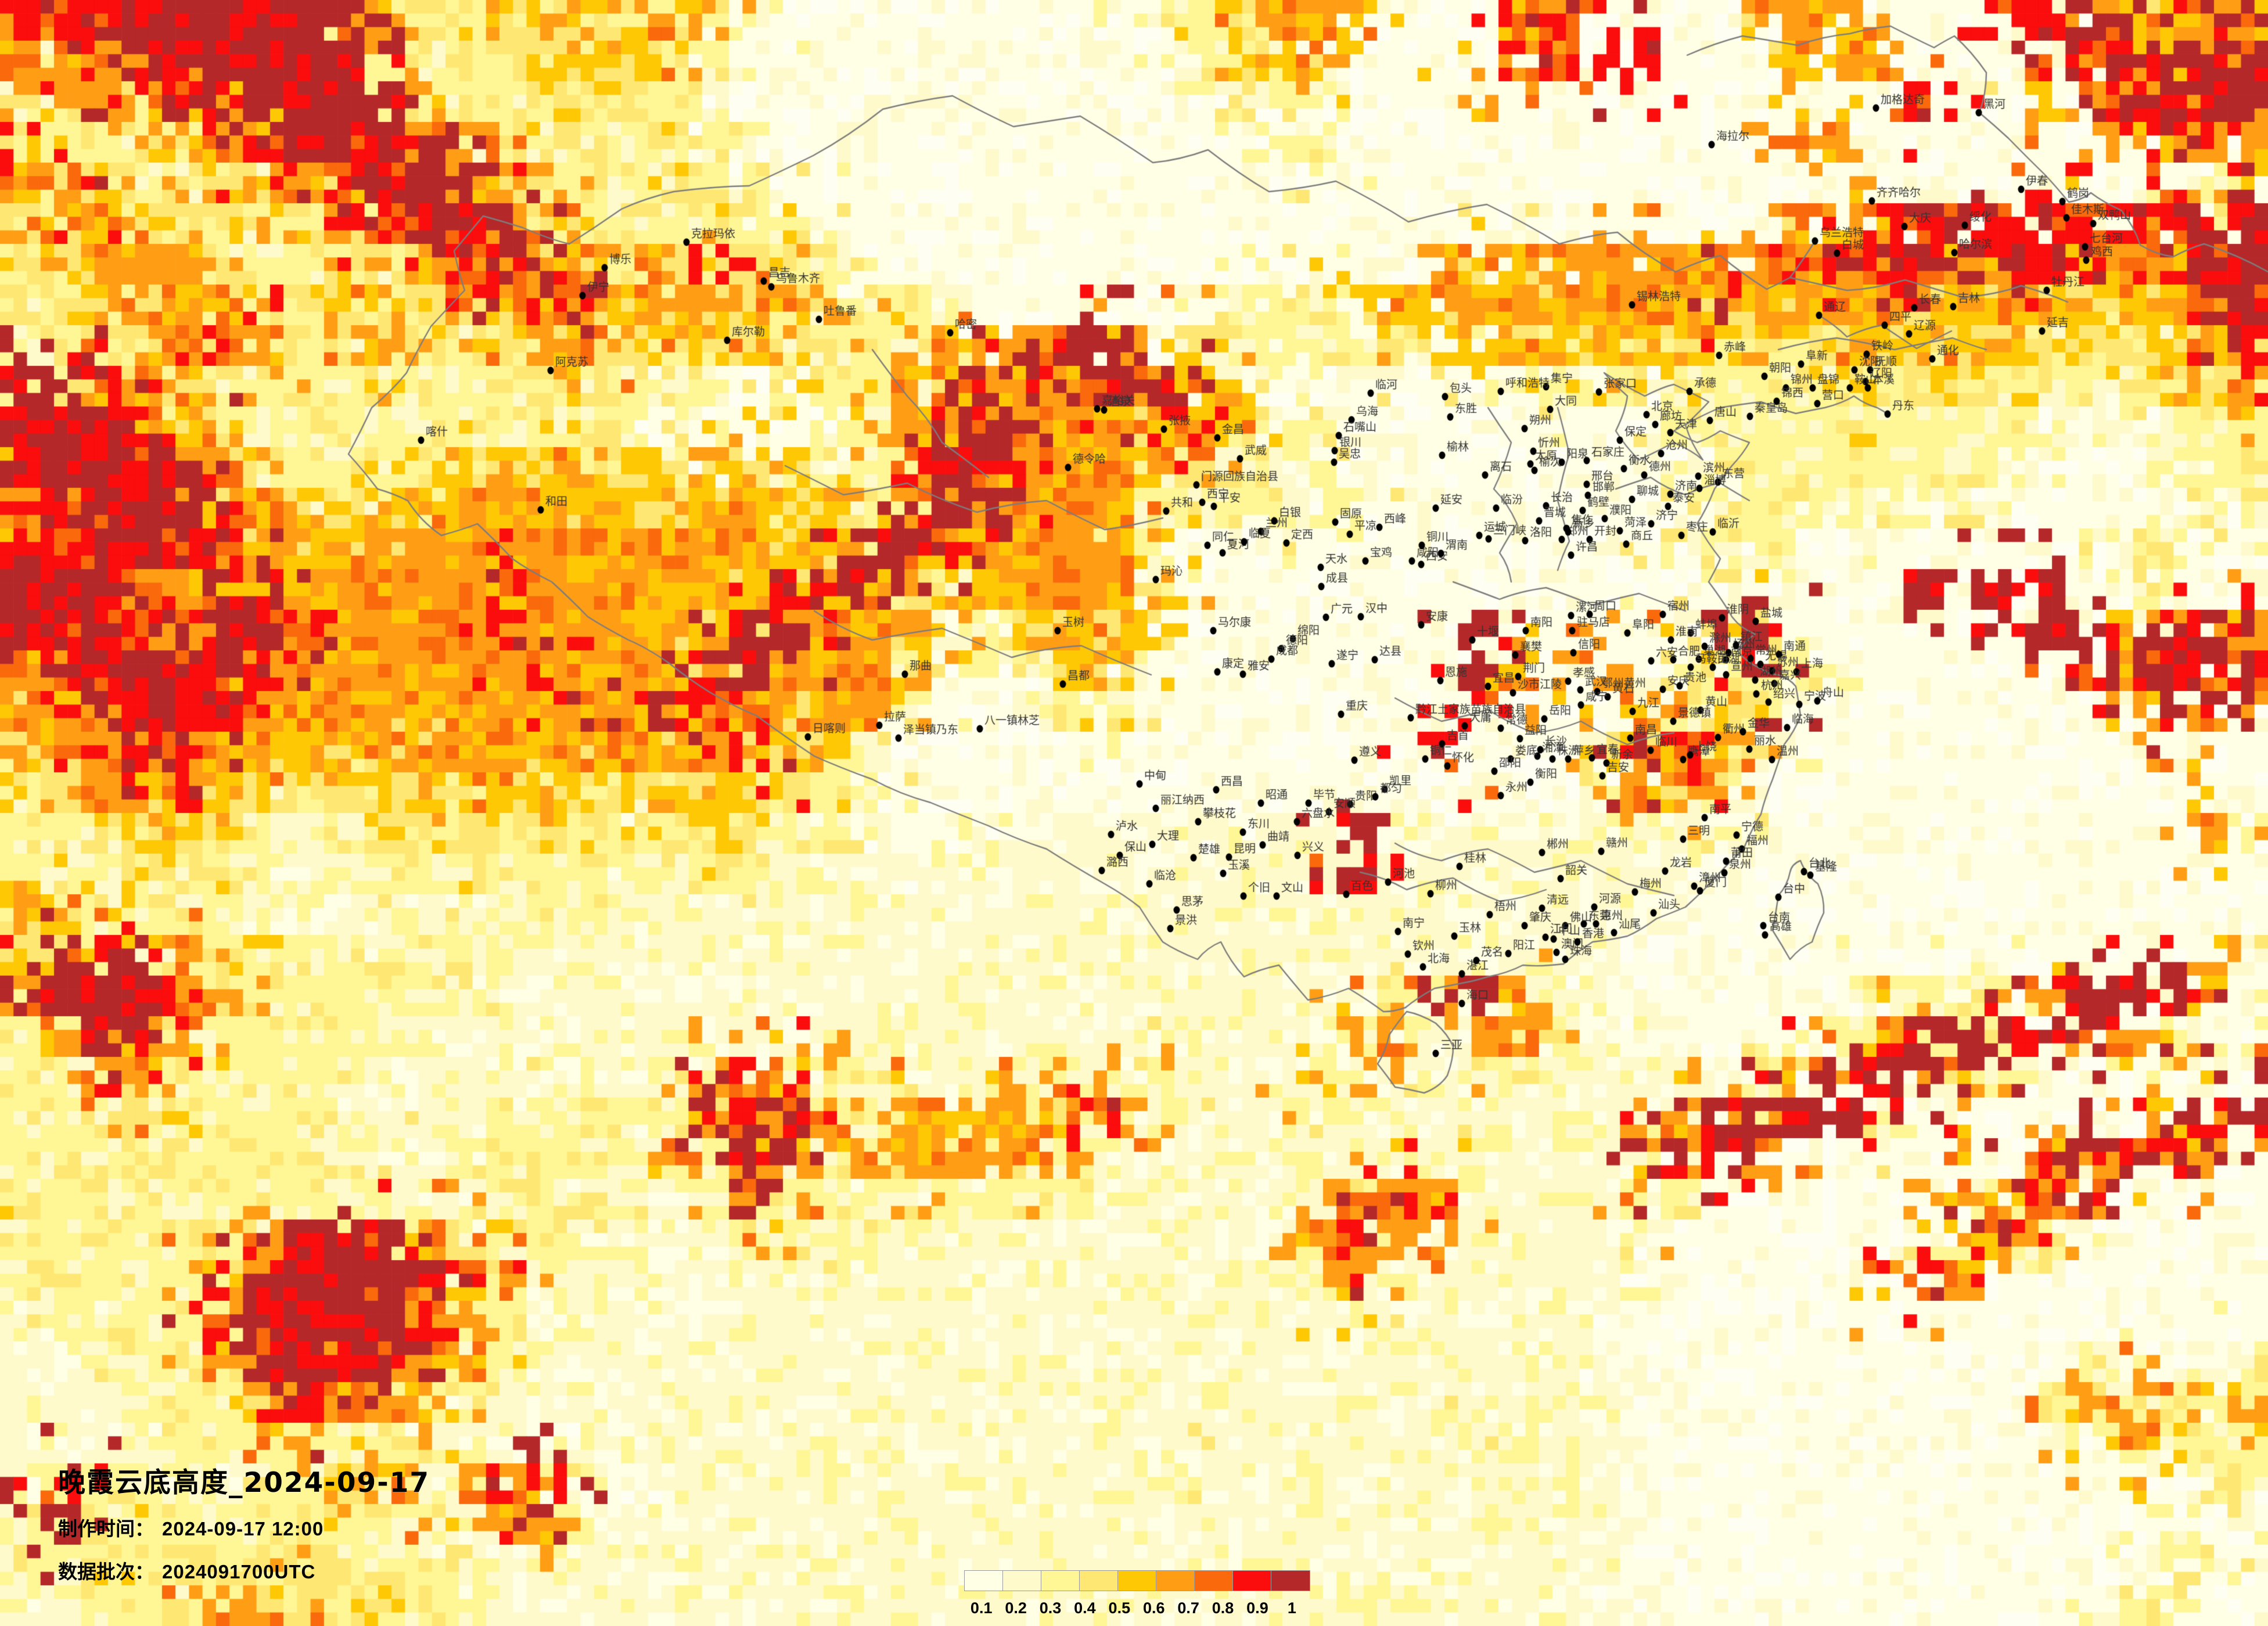  I want to click on legend-swatch-0.1, so click(984, 1581).